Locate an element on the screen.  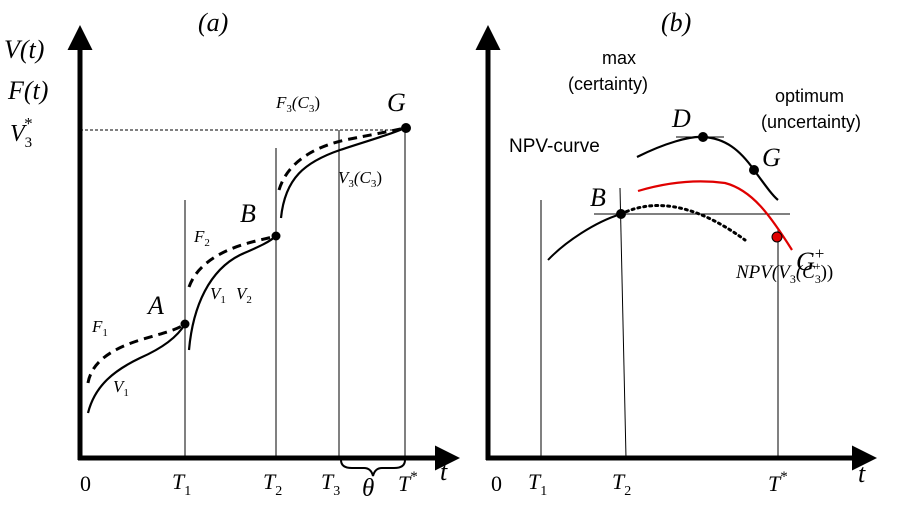
panel-a-v2-curve is located at coordinates (232, 293).